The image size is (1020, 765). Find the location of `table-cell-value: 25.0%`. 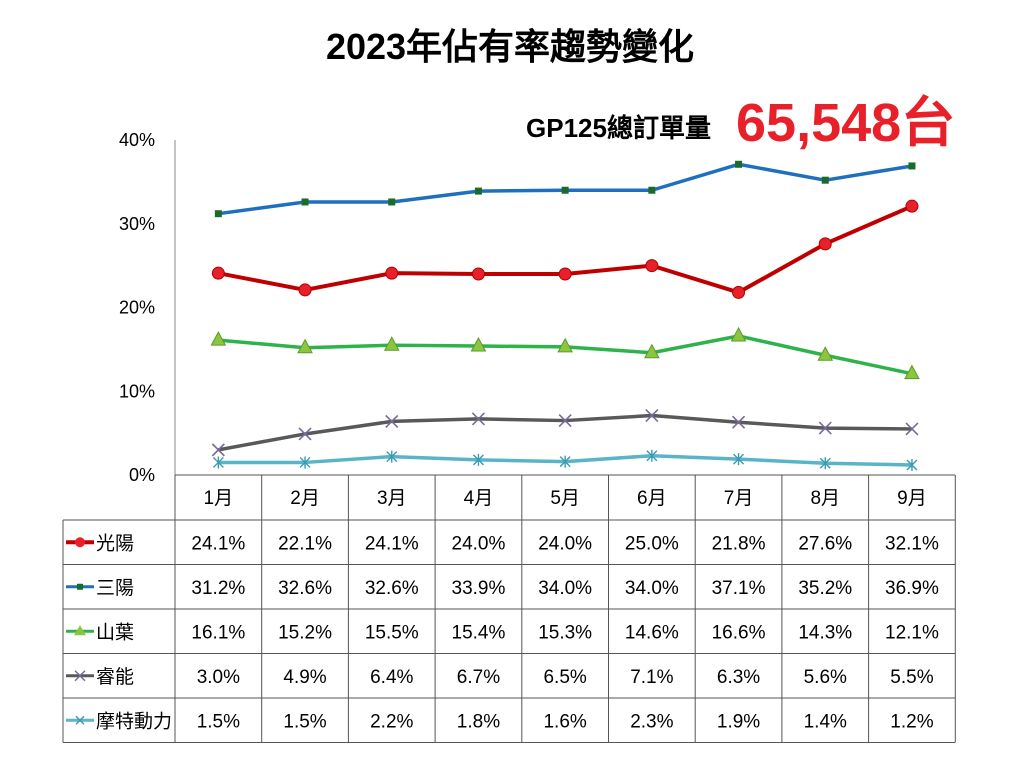

table-cell-value: 25.0% is located at coordinates (652, 543).